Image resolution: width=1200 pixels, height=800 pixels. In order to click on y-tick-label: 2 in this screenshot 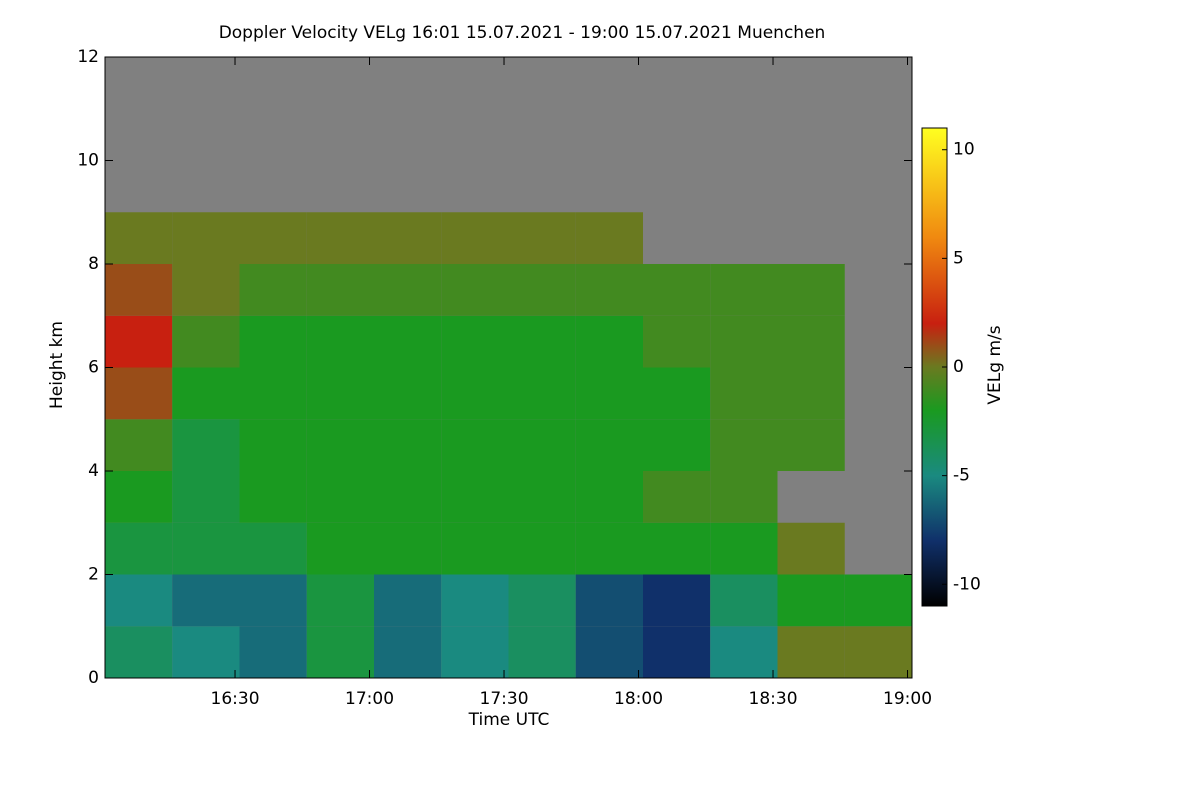, I will do `click(93, 575)`.